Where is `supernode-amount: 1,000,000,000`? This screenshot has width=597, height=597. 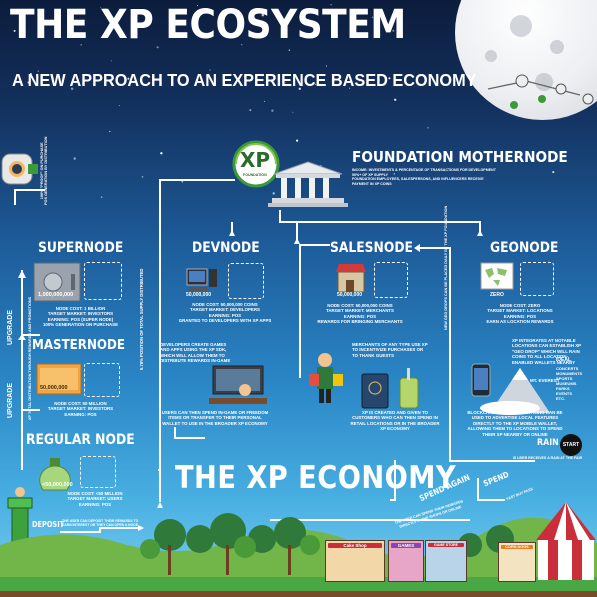 supernode-amount: 1,000,000,000 is located at coordinates (56, 295).